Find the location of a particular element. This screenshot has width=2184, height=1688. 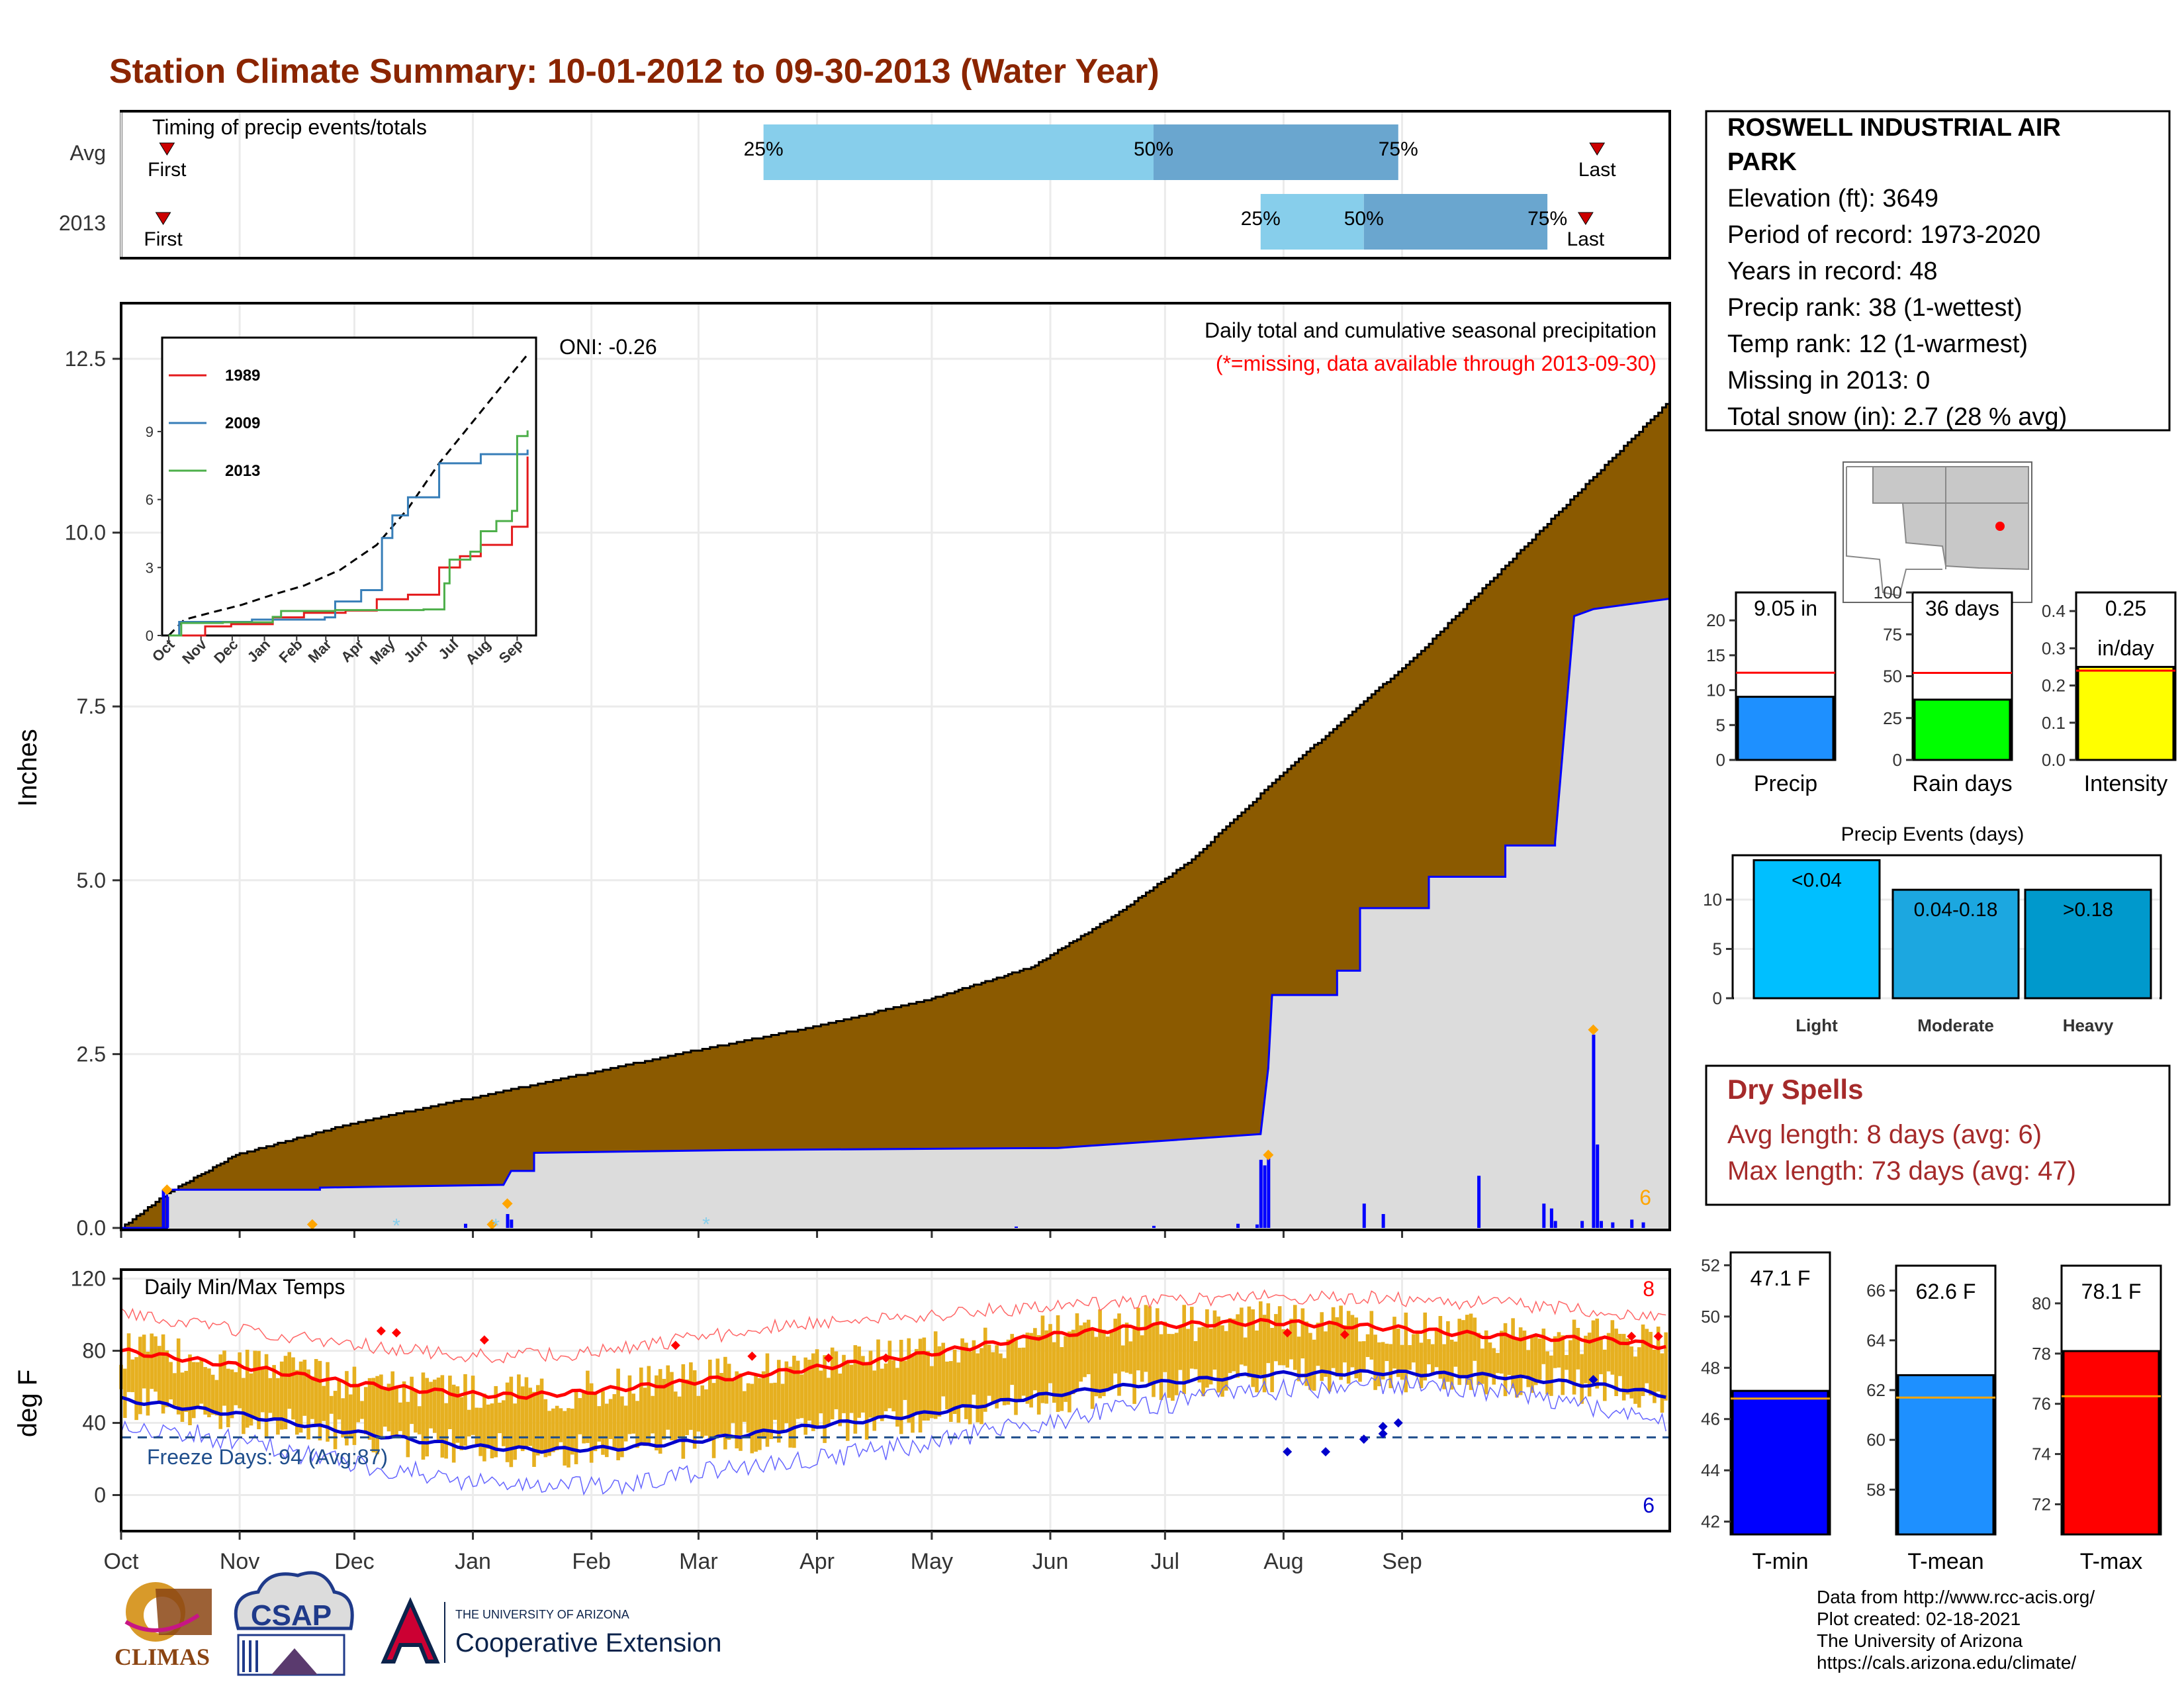

temp-bar-tick-label: 58 is located at coordinates (1876, 1489).